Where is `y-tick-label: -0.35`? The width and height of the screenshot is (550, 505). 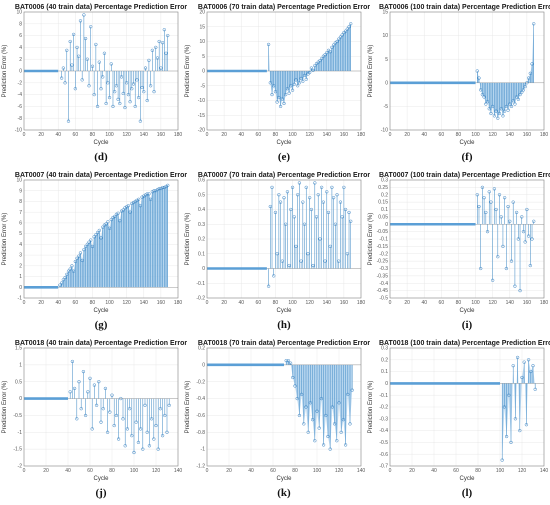 y-tick-label: -0.35 is located at coordinates (383, 276).